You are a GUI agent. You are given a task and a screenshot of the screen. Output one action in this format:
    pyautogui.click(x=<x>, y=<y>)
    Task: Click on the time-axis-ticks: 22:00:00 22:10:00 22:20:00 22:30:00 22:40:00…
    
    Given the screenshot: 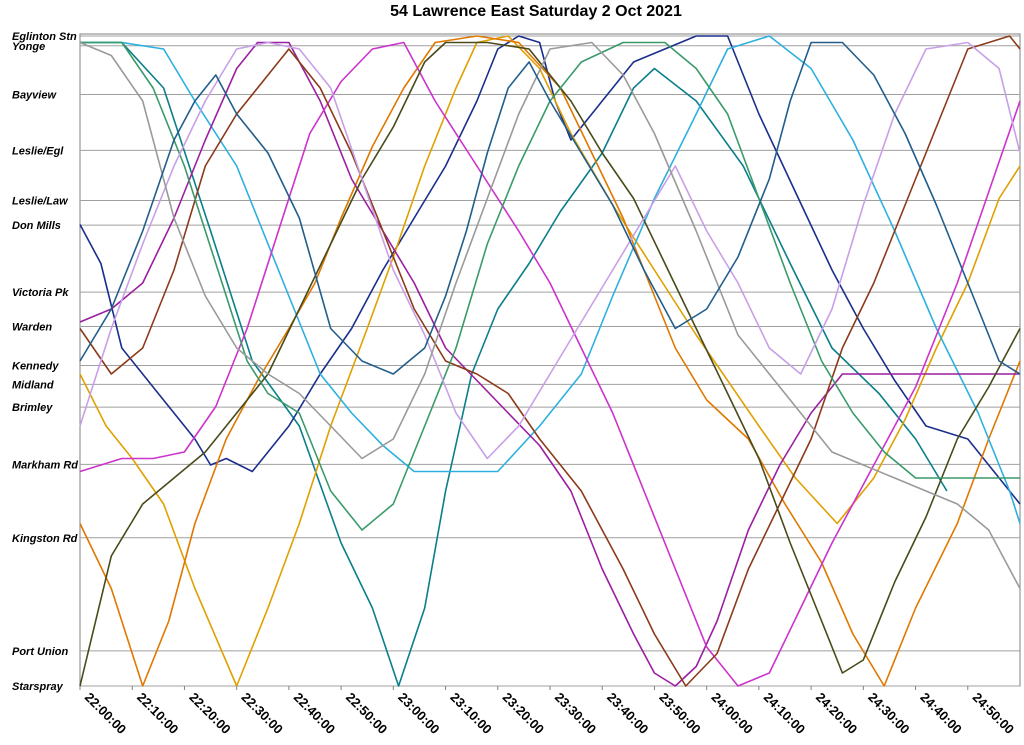 What is the action you would take?
    pyautogui.click(x=548, y=711)
    